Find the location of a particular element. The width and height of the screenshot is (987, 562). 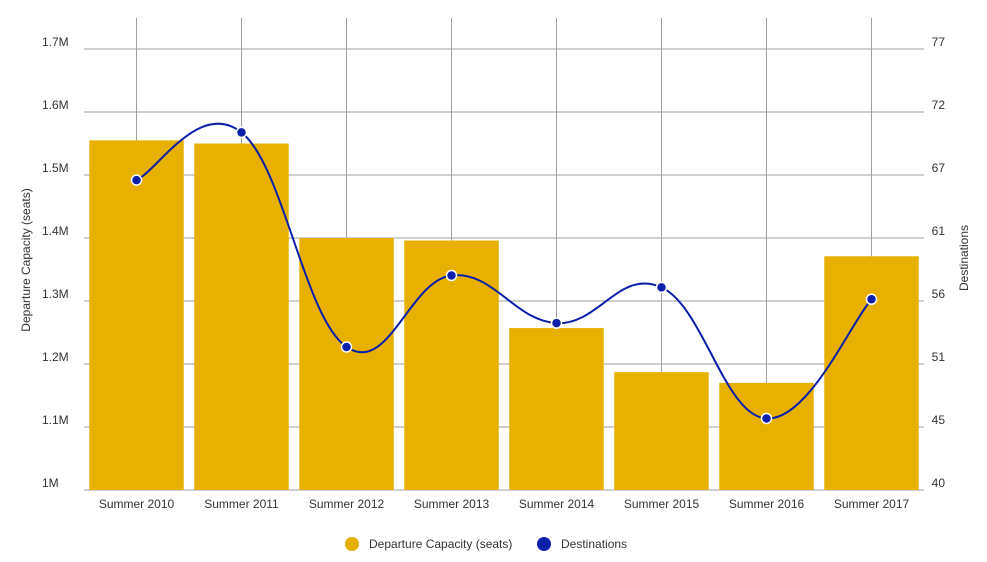

x-tick-label: Summer 2013 is located at coordinates (452, 504).